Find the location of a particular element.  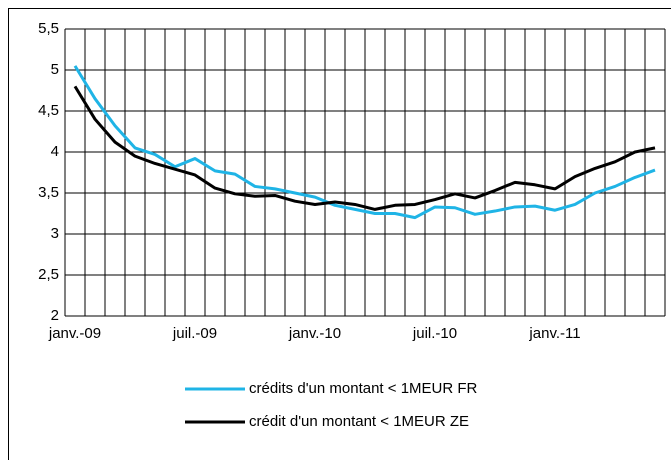

legend-label: crédit d'un montant < 1MEUR ZE is located at coordinates (359, 421).